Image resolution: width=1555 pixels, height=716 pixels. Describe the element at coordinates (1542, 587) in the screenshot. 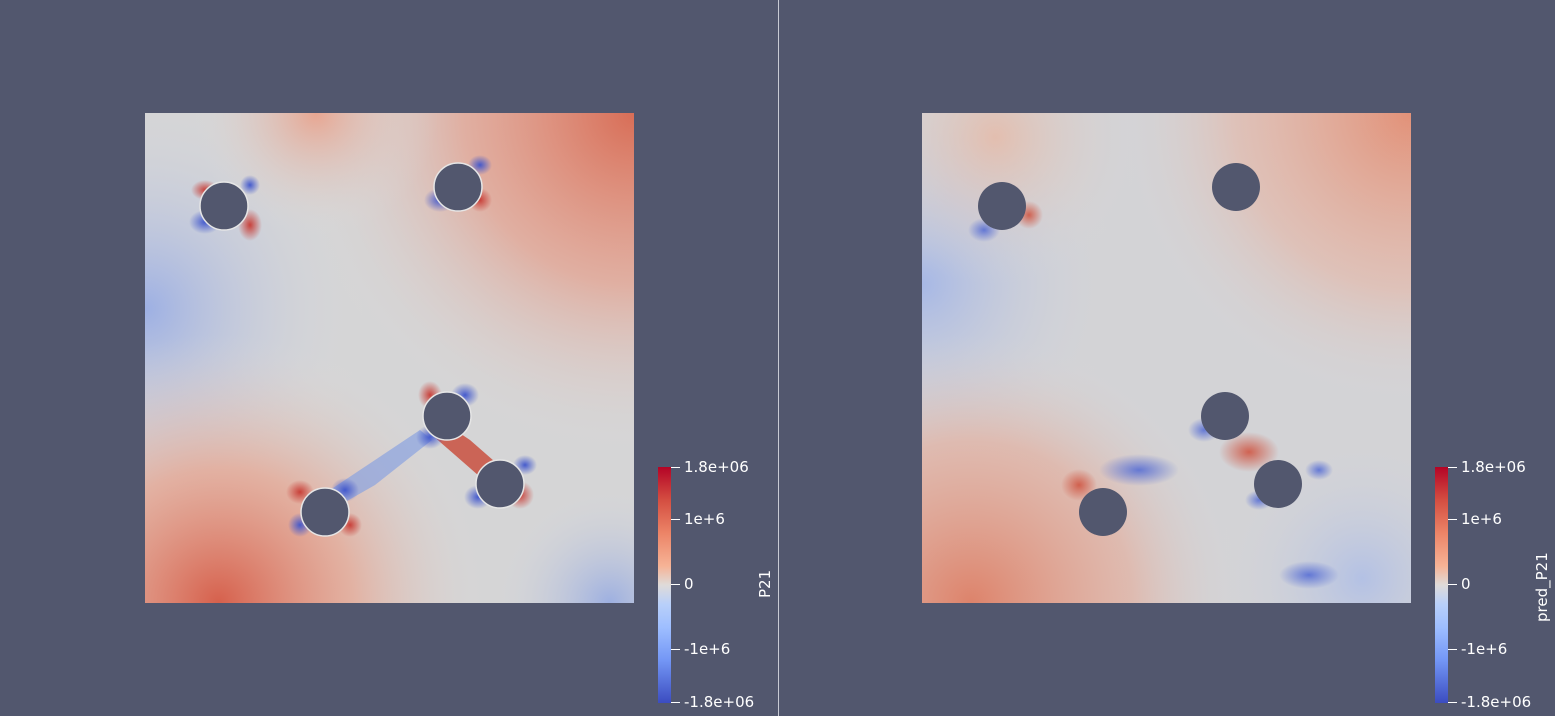

I see `colorbar-title: pred_P21` at that location.